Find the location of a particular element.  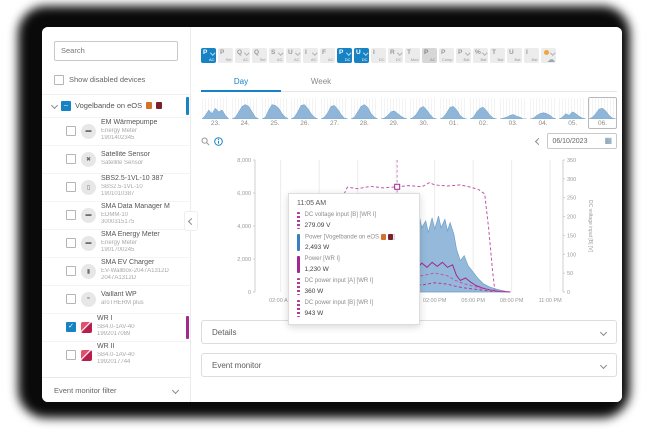

day-tile-03: 03. is located at coordinates (513, 113).